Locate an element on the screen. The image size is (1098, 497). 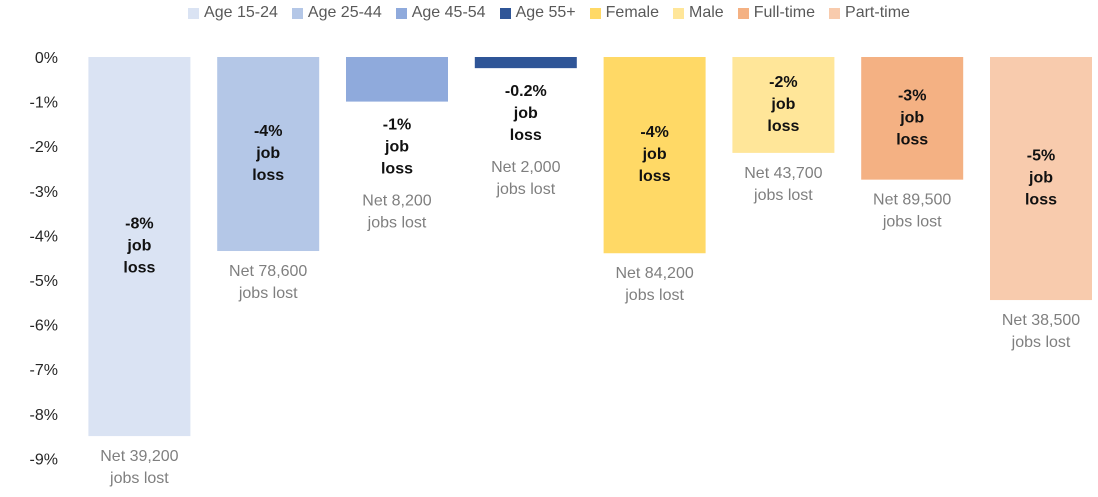
bar-value-label: -5% is located at coordinates (1041, 156).